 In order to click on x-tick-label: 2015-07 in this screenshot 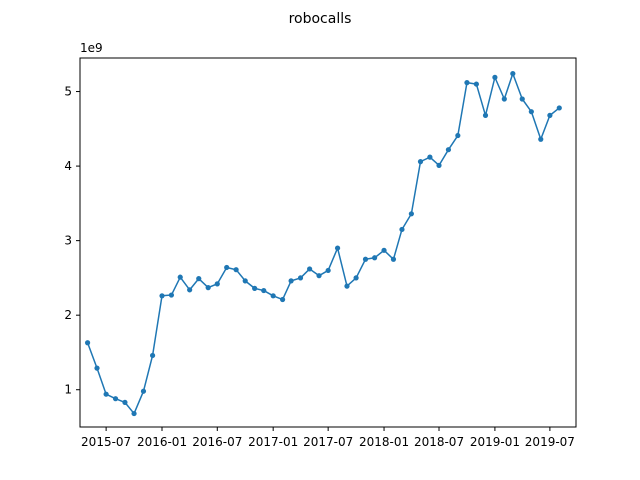, I will do `click(106, 442)`.